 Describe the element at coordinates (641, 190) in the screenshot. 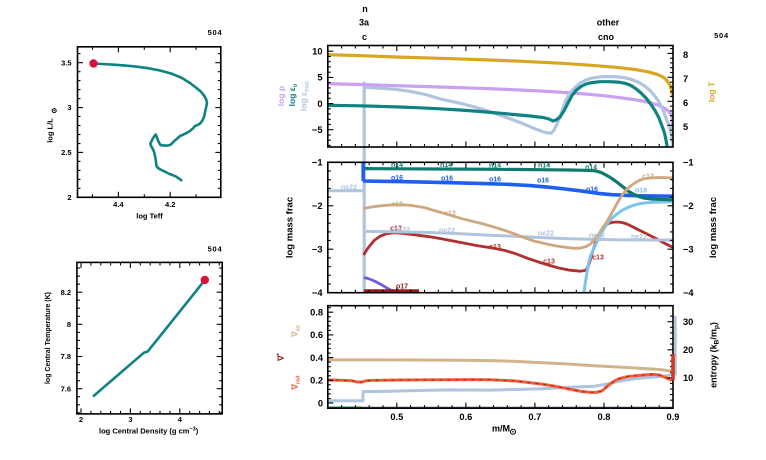

I see `svg-text: o18` at that location.